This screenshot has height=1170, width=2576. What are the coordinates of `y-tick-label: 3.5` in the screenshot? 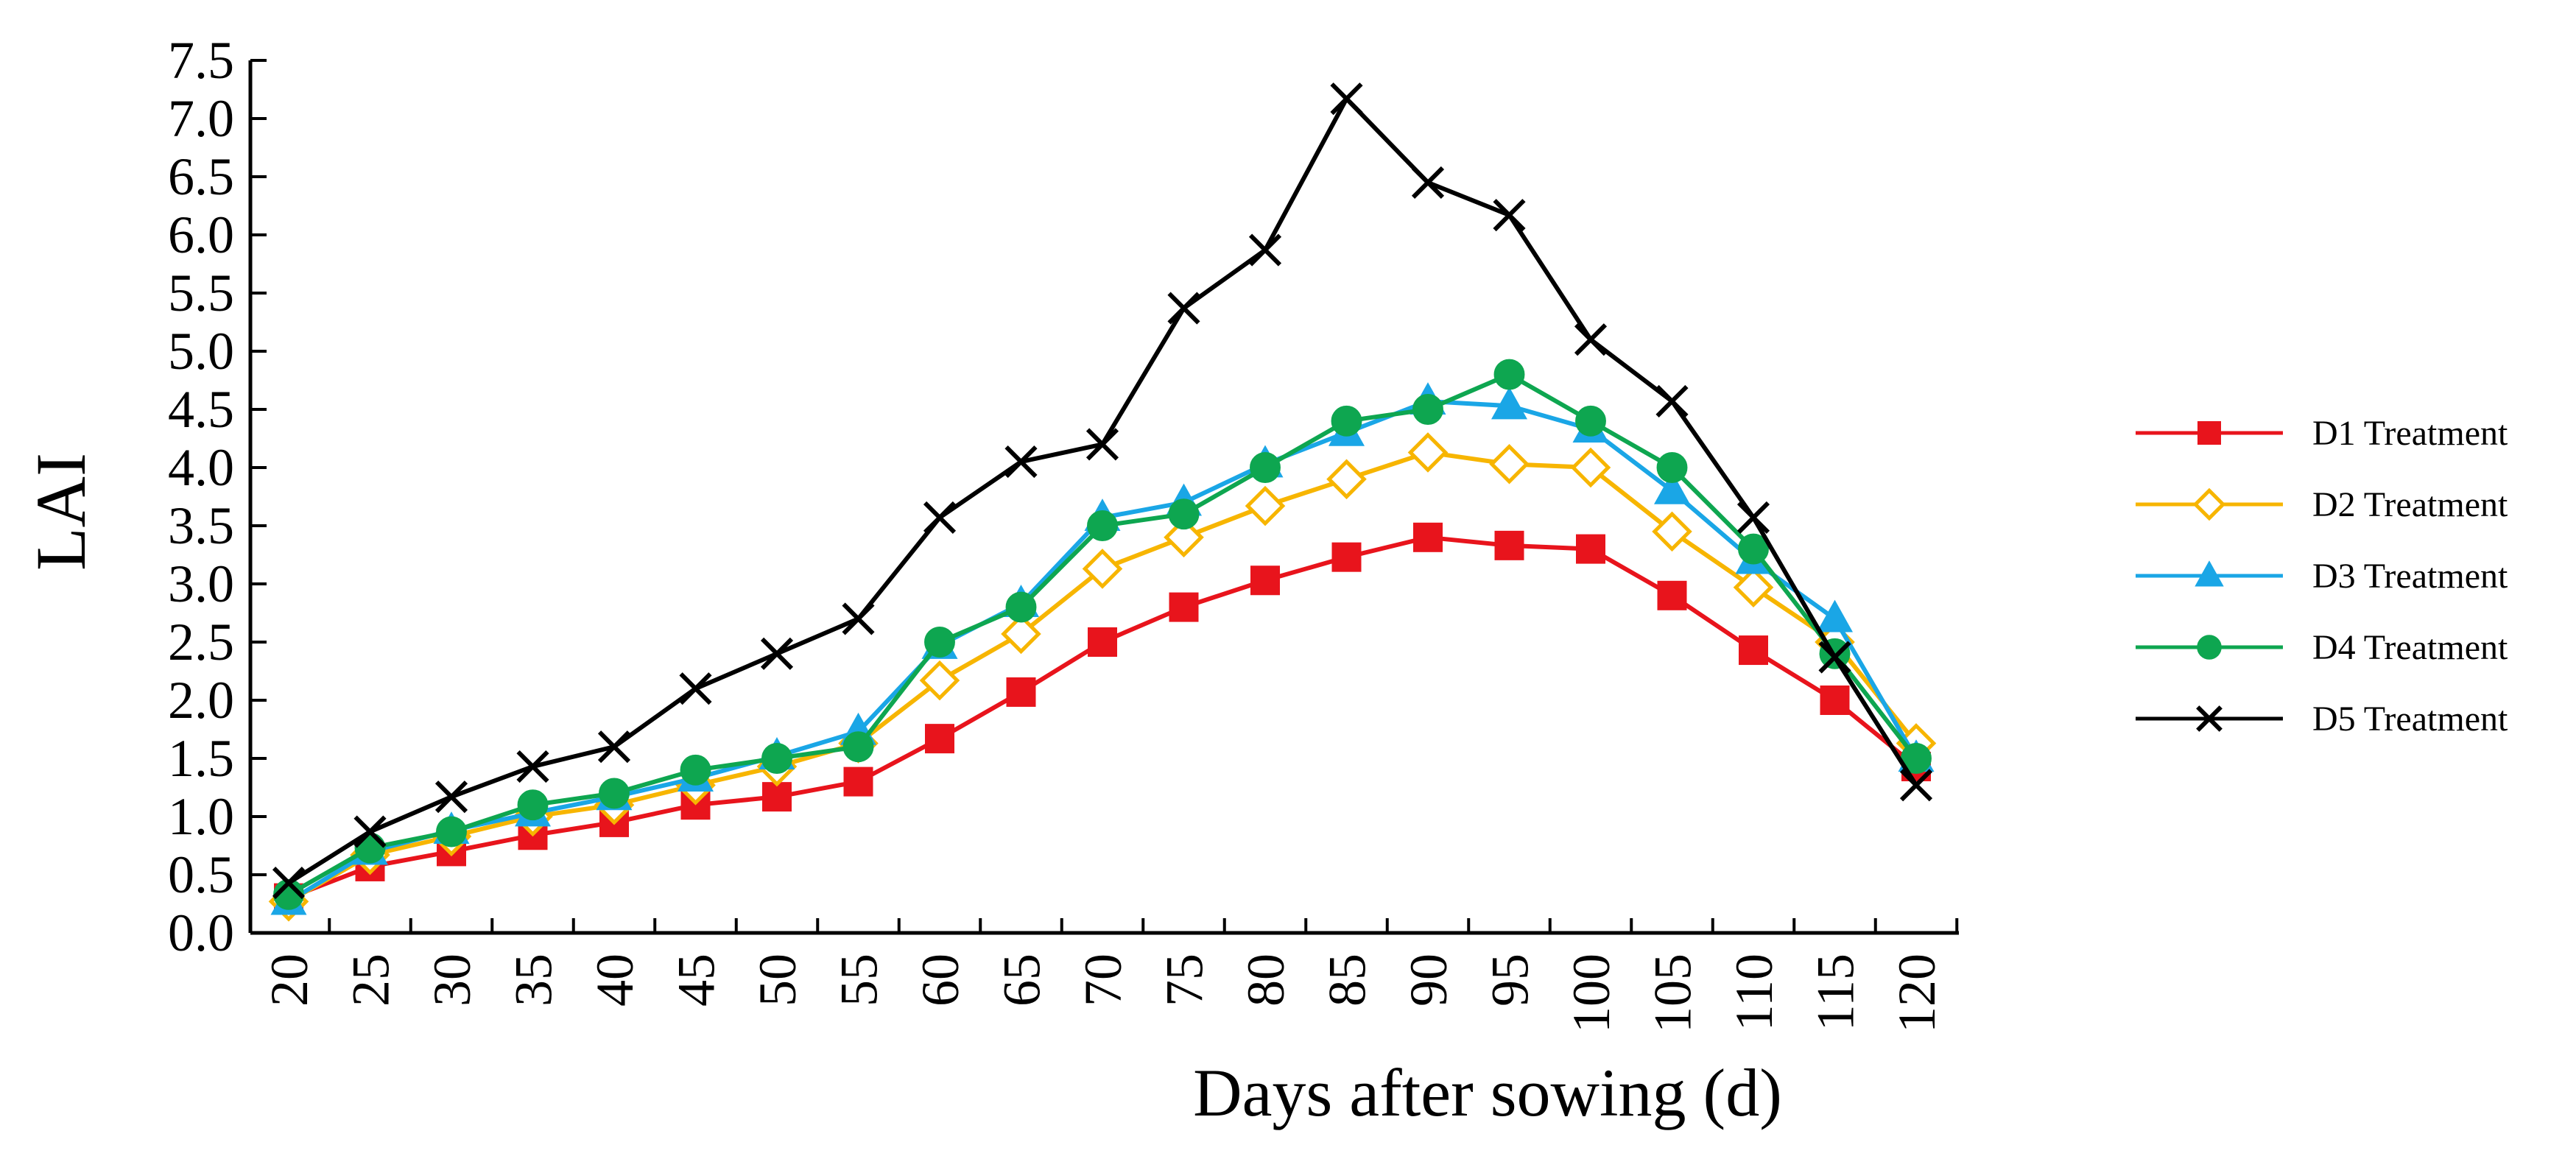 It's located at (201, 525).